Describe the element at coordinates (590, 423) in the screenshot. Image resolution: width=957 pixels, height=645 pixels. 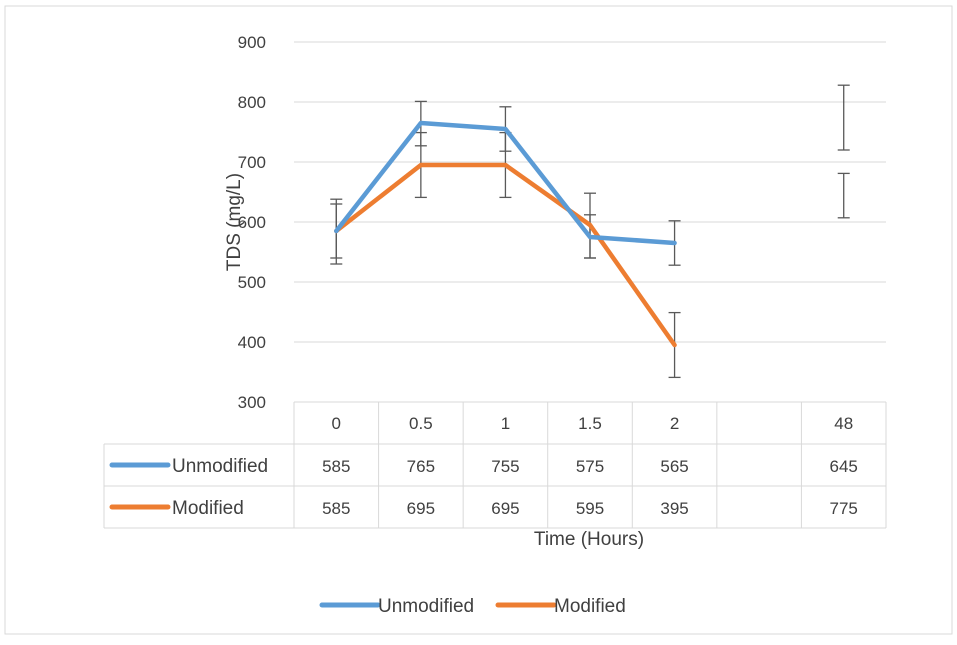
I see `x-tick-label: 1.5` at that location.